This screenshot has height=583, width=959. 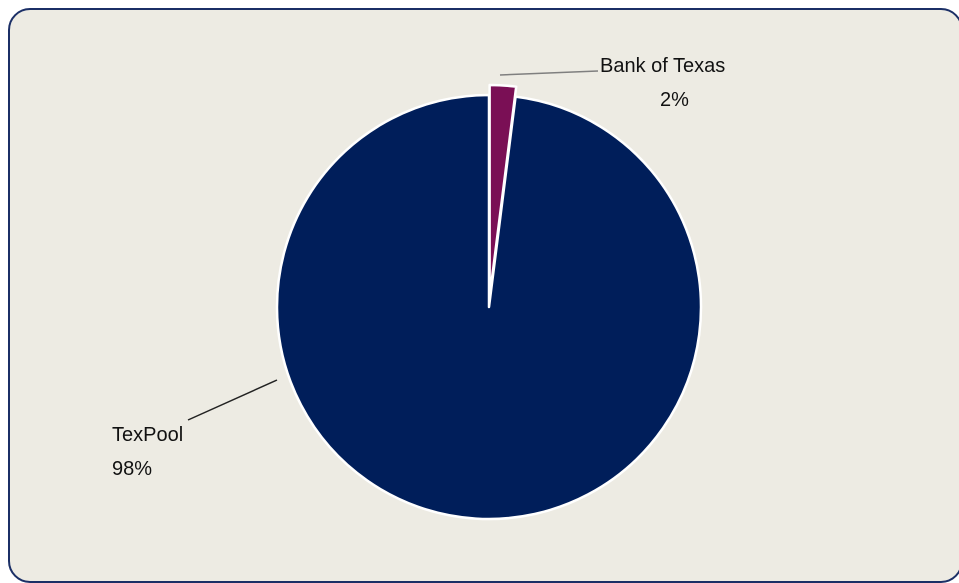 I want to click on slice-value-bank-of-texas: 2%, so click(x=674, y=100).